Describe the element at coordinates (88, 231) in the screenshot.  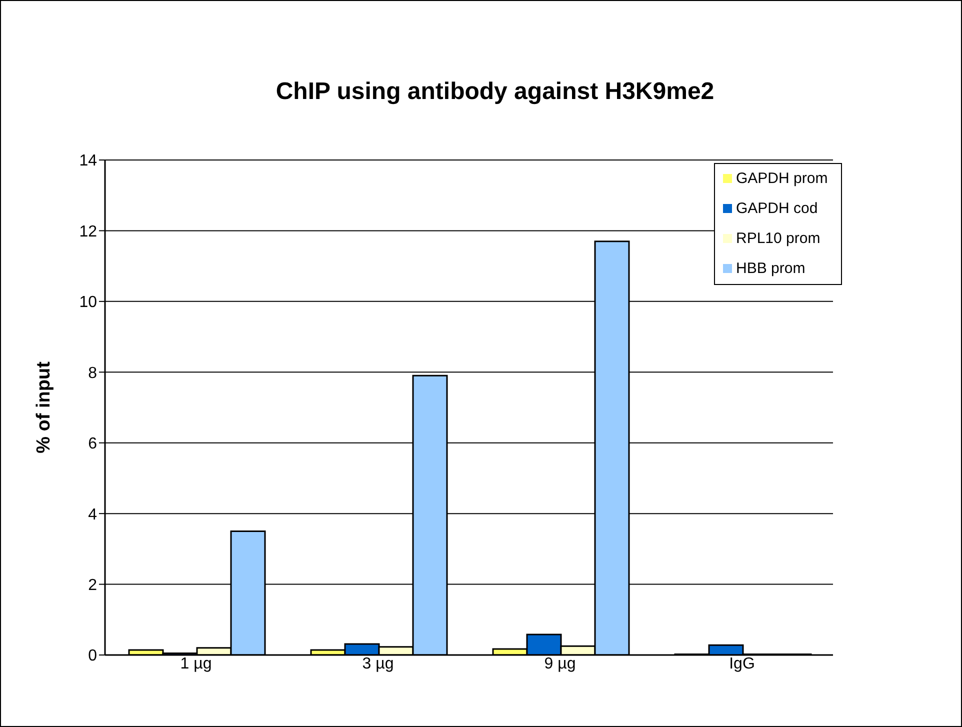
I see `y-tick-label: 12` at that location.